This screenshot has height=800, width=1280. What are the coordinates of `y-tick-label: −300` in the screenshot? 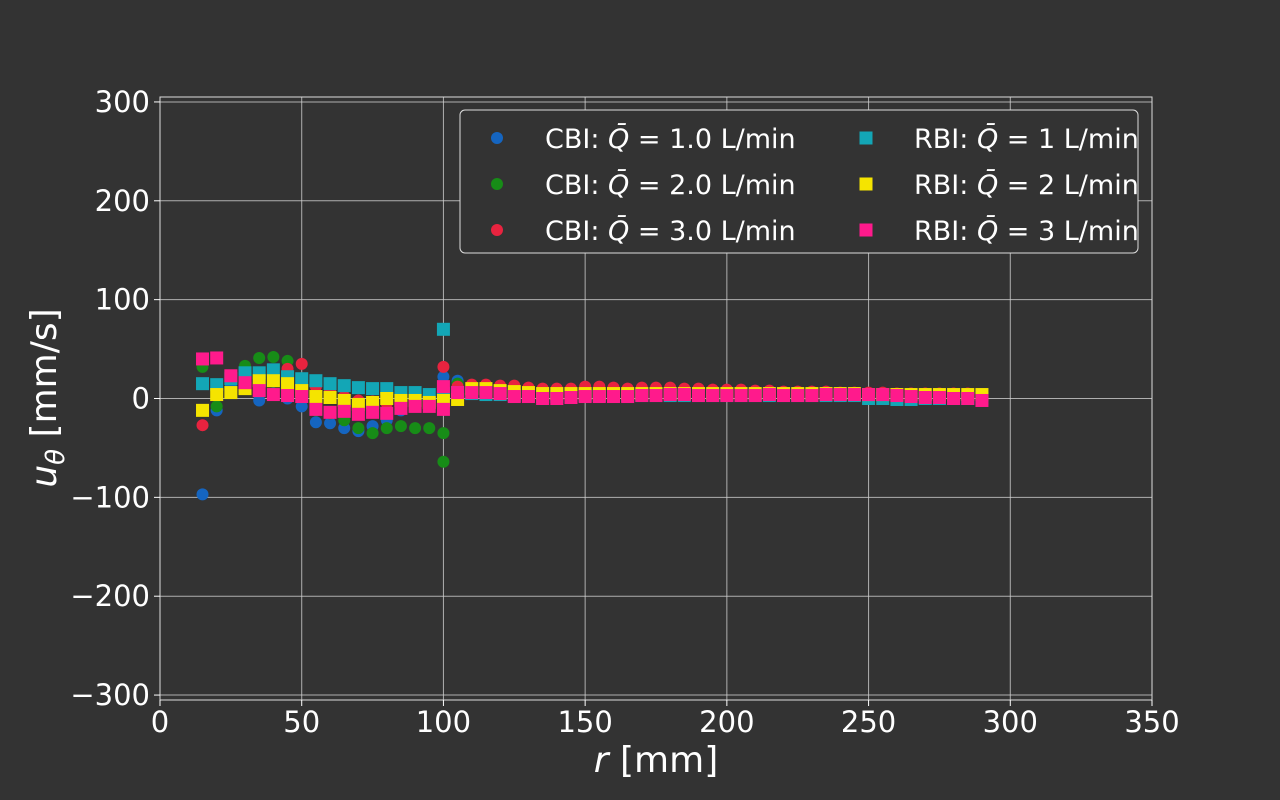 It's located at (110, 695).